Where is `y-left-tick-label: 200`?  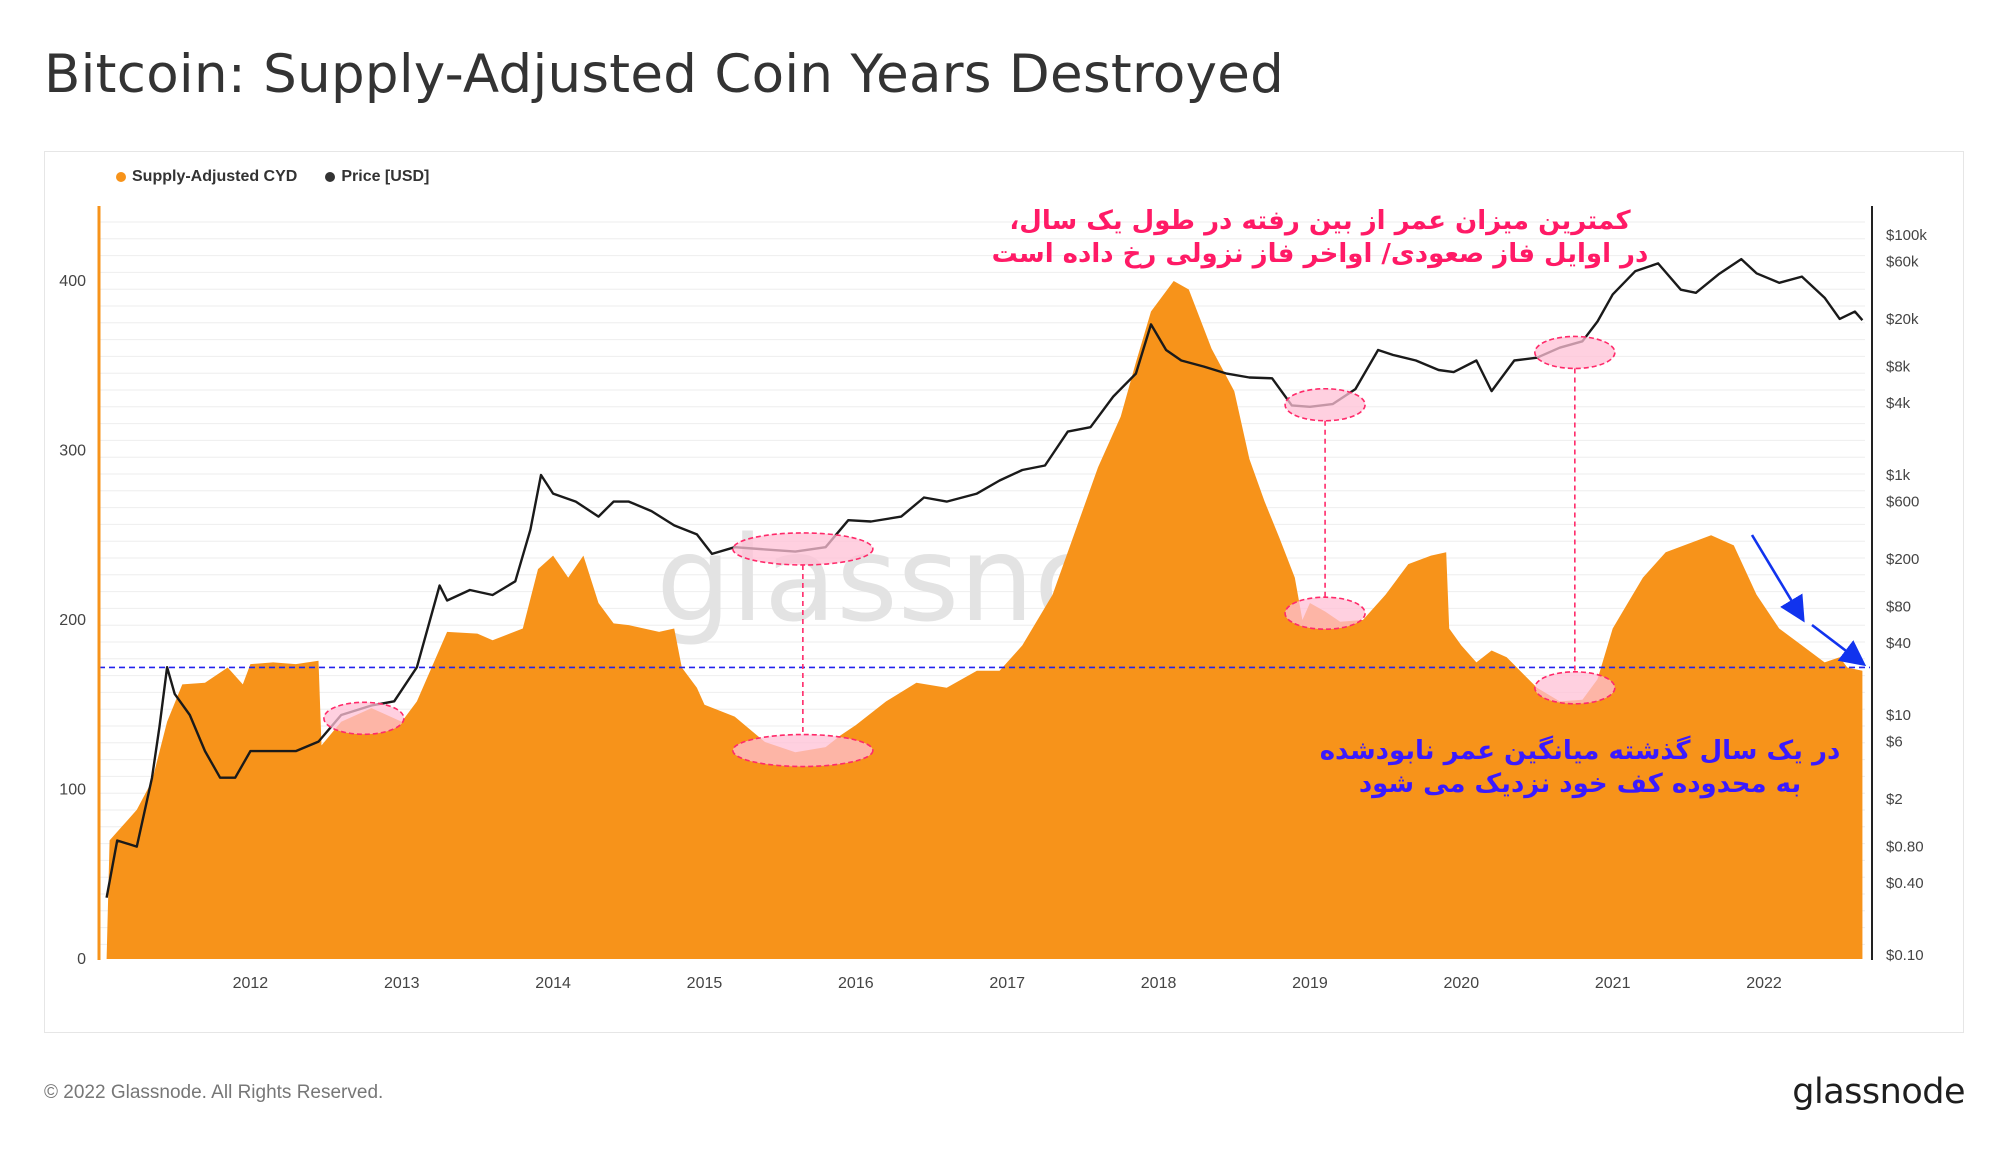
y-left-tick-label: 200 is located at coordinates (72, 620).